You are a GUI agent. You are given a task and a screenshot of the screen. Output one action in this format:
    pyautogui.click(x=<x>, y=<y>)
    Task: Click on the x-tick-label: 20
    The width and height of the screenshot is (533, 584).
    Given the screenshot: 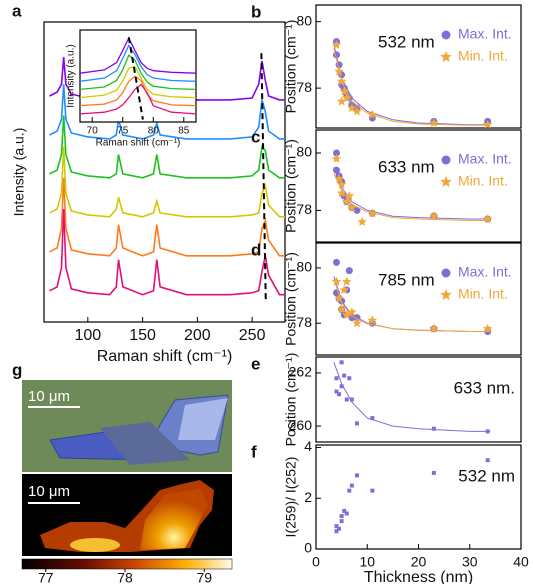 What is the action you would take?
    pyautogui.click(x=419, y=562)
    